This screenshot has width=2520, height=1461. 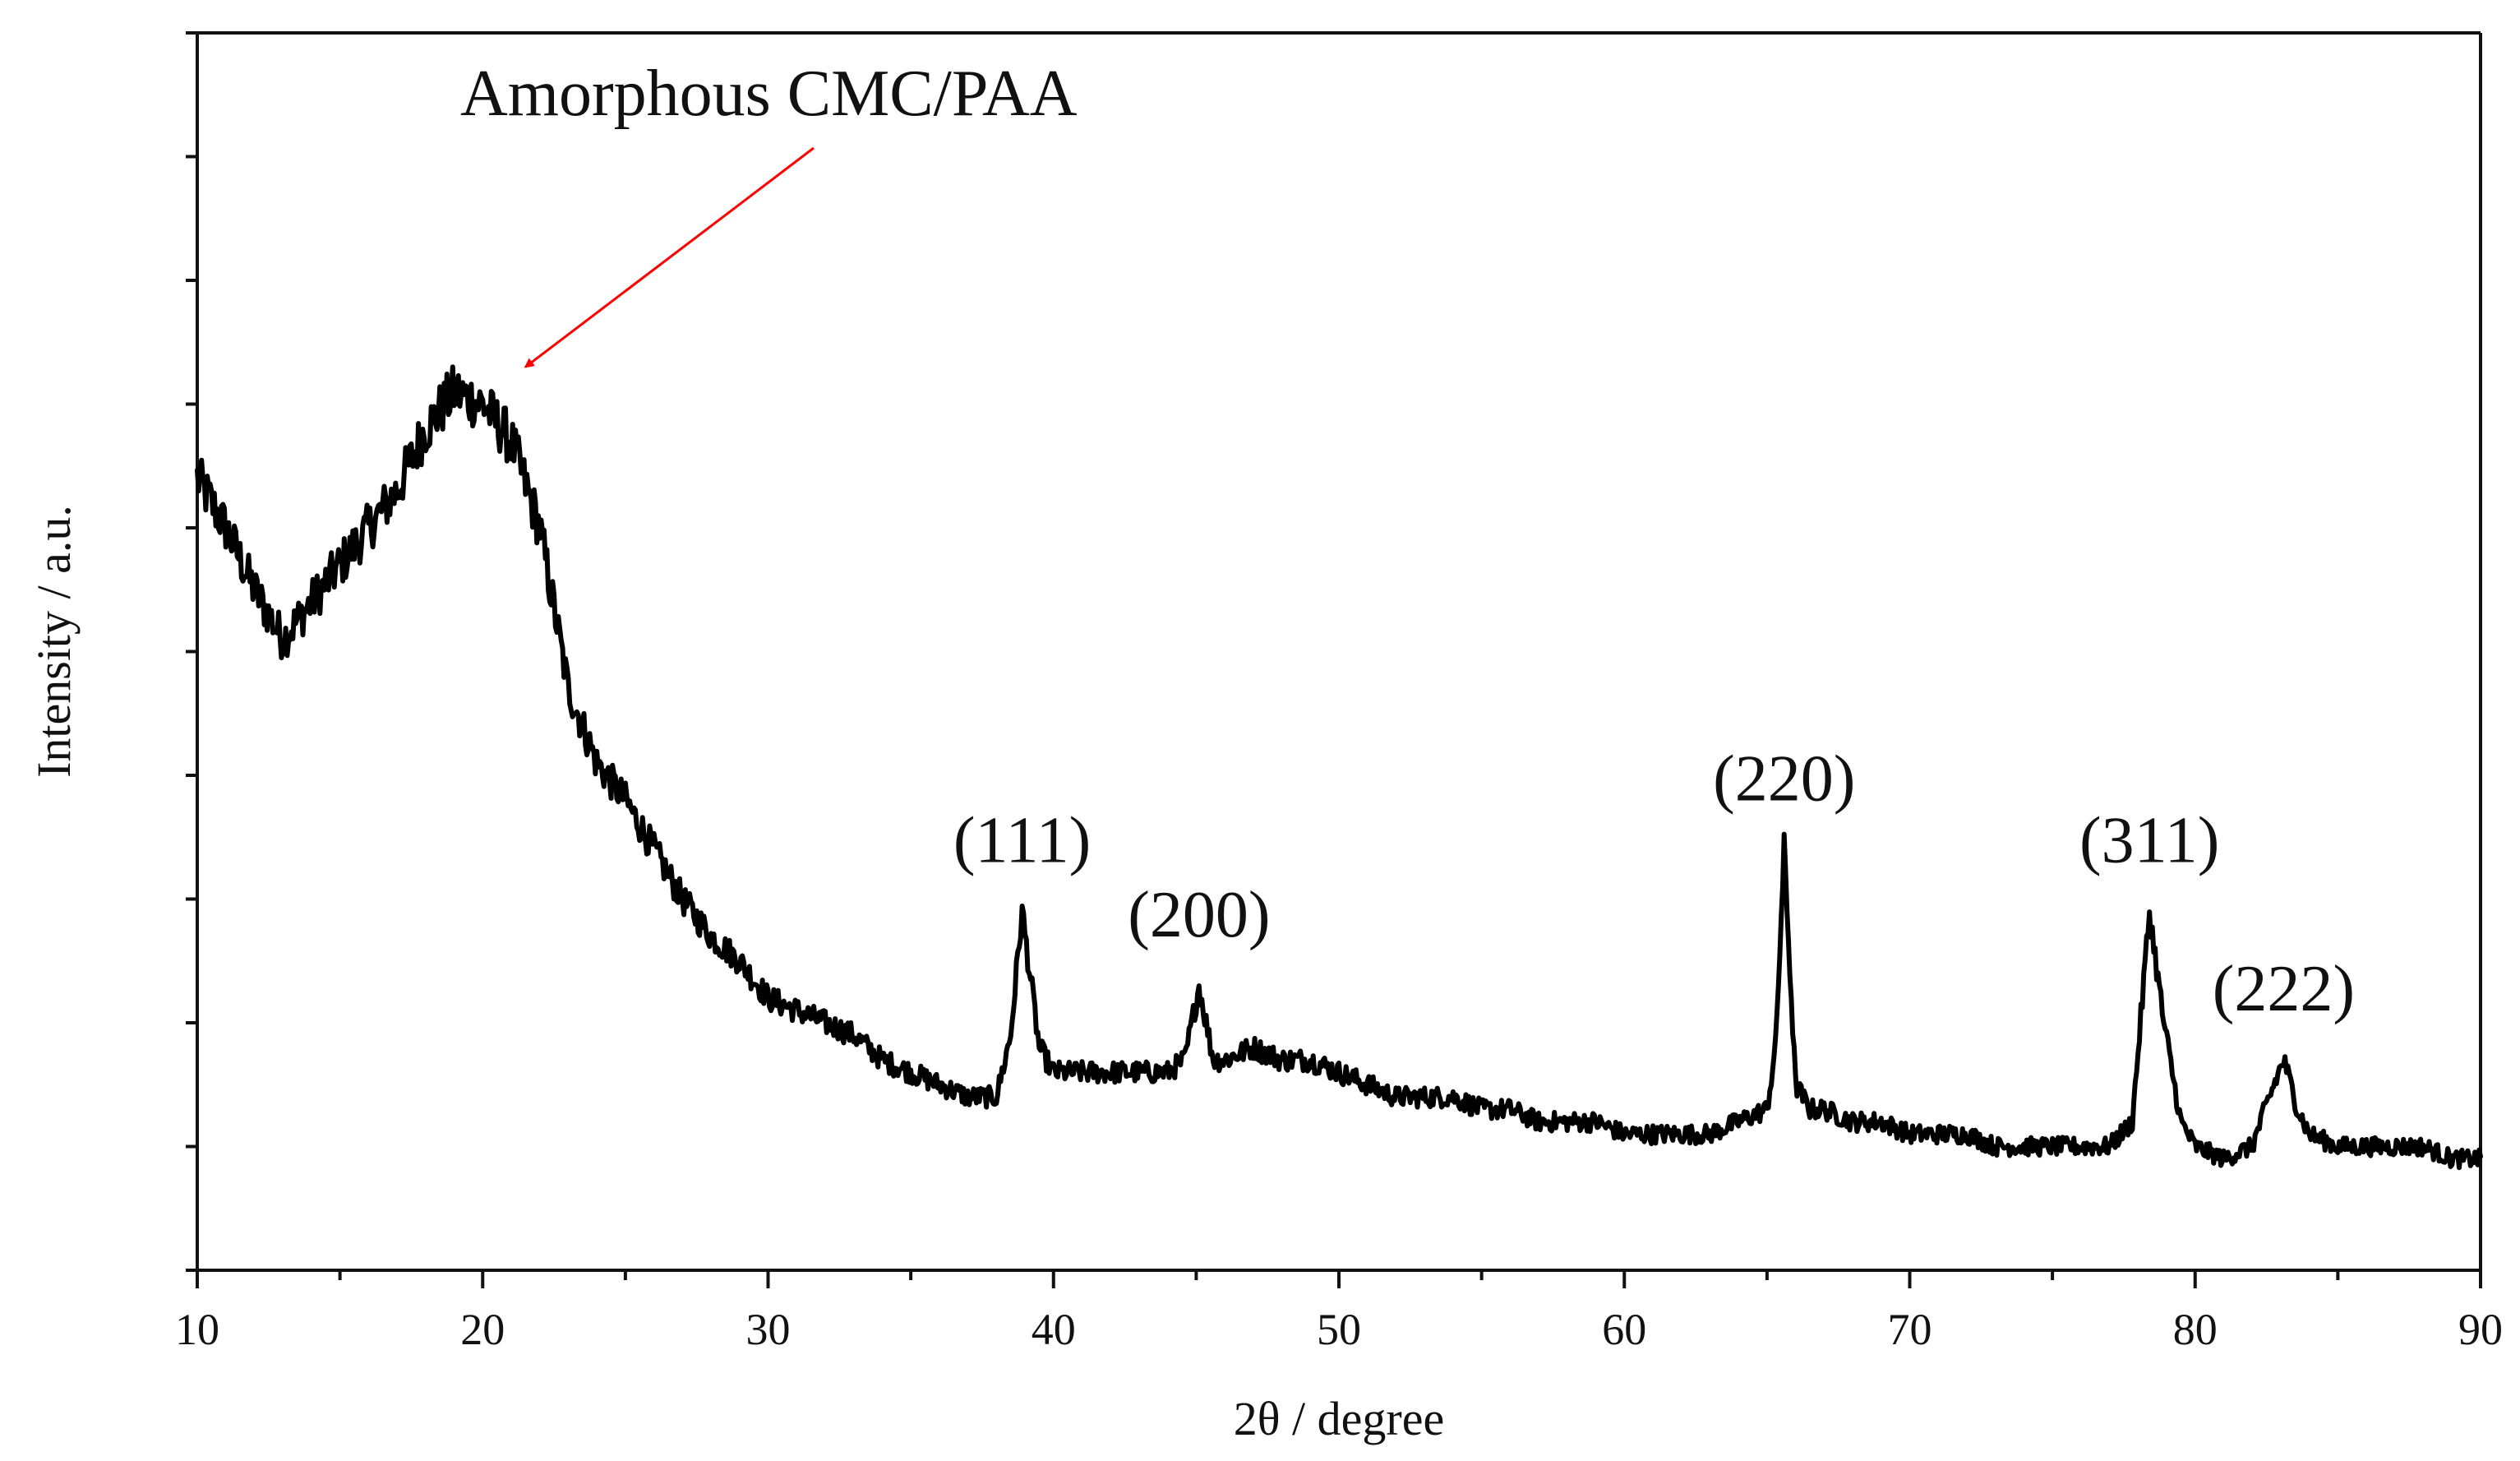 What do you see at coordinates (1054, 1329) in the screenshot?
I see `x-tick-label-40: 40` at bounding box center [1054, 1329].